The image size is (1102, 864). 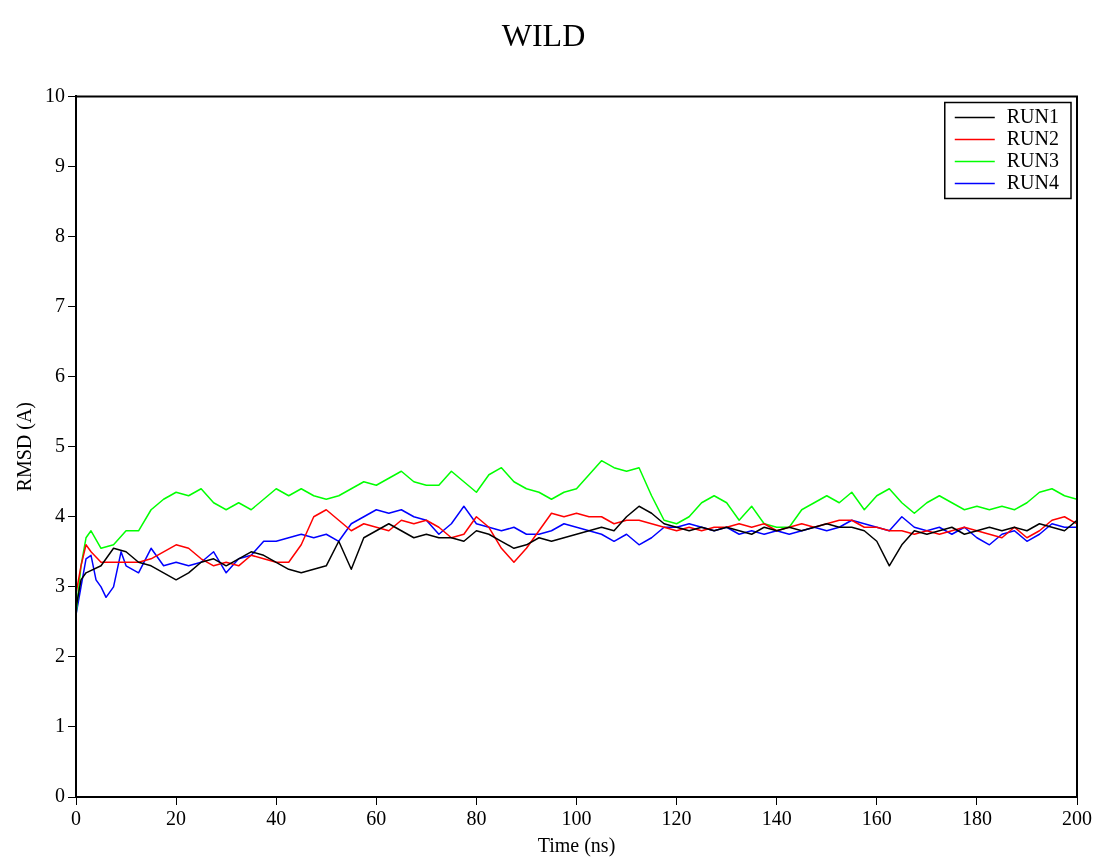 What do you see at coordinates (776, 818) in the screenshot?
I see `x-tick-label: 140` at bounding box center [776, 818].